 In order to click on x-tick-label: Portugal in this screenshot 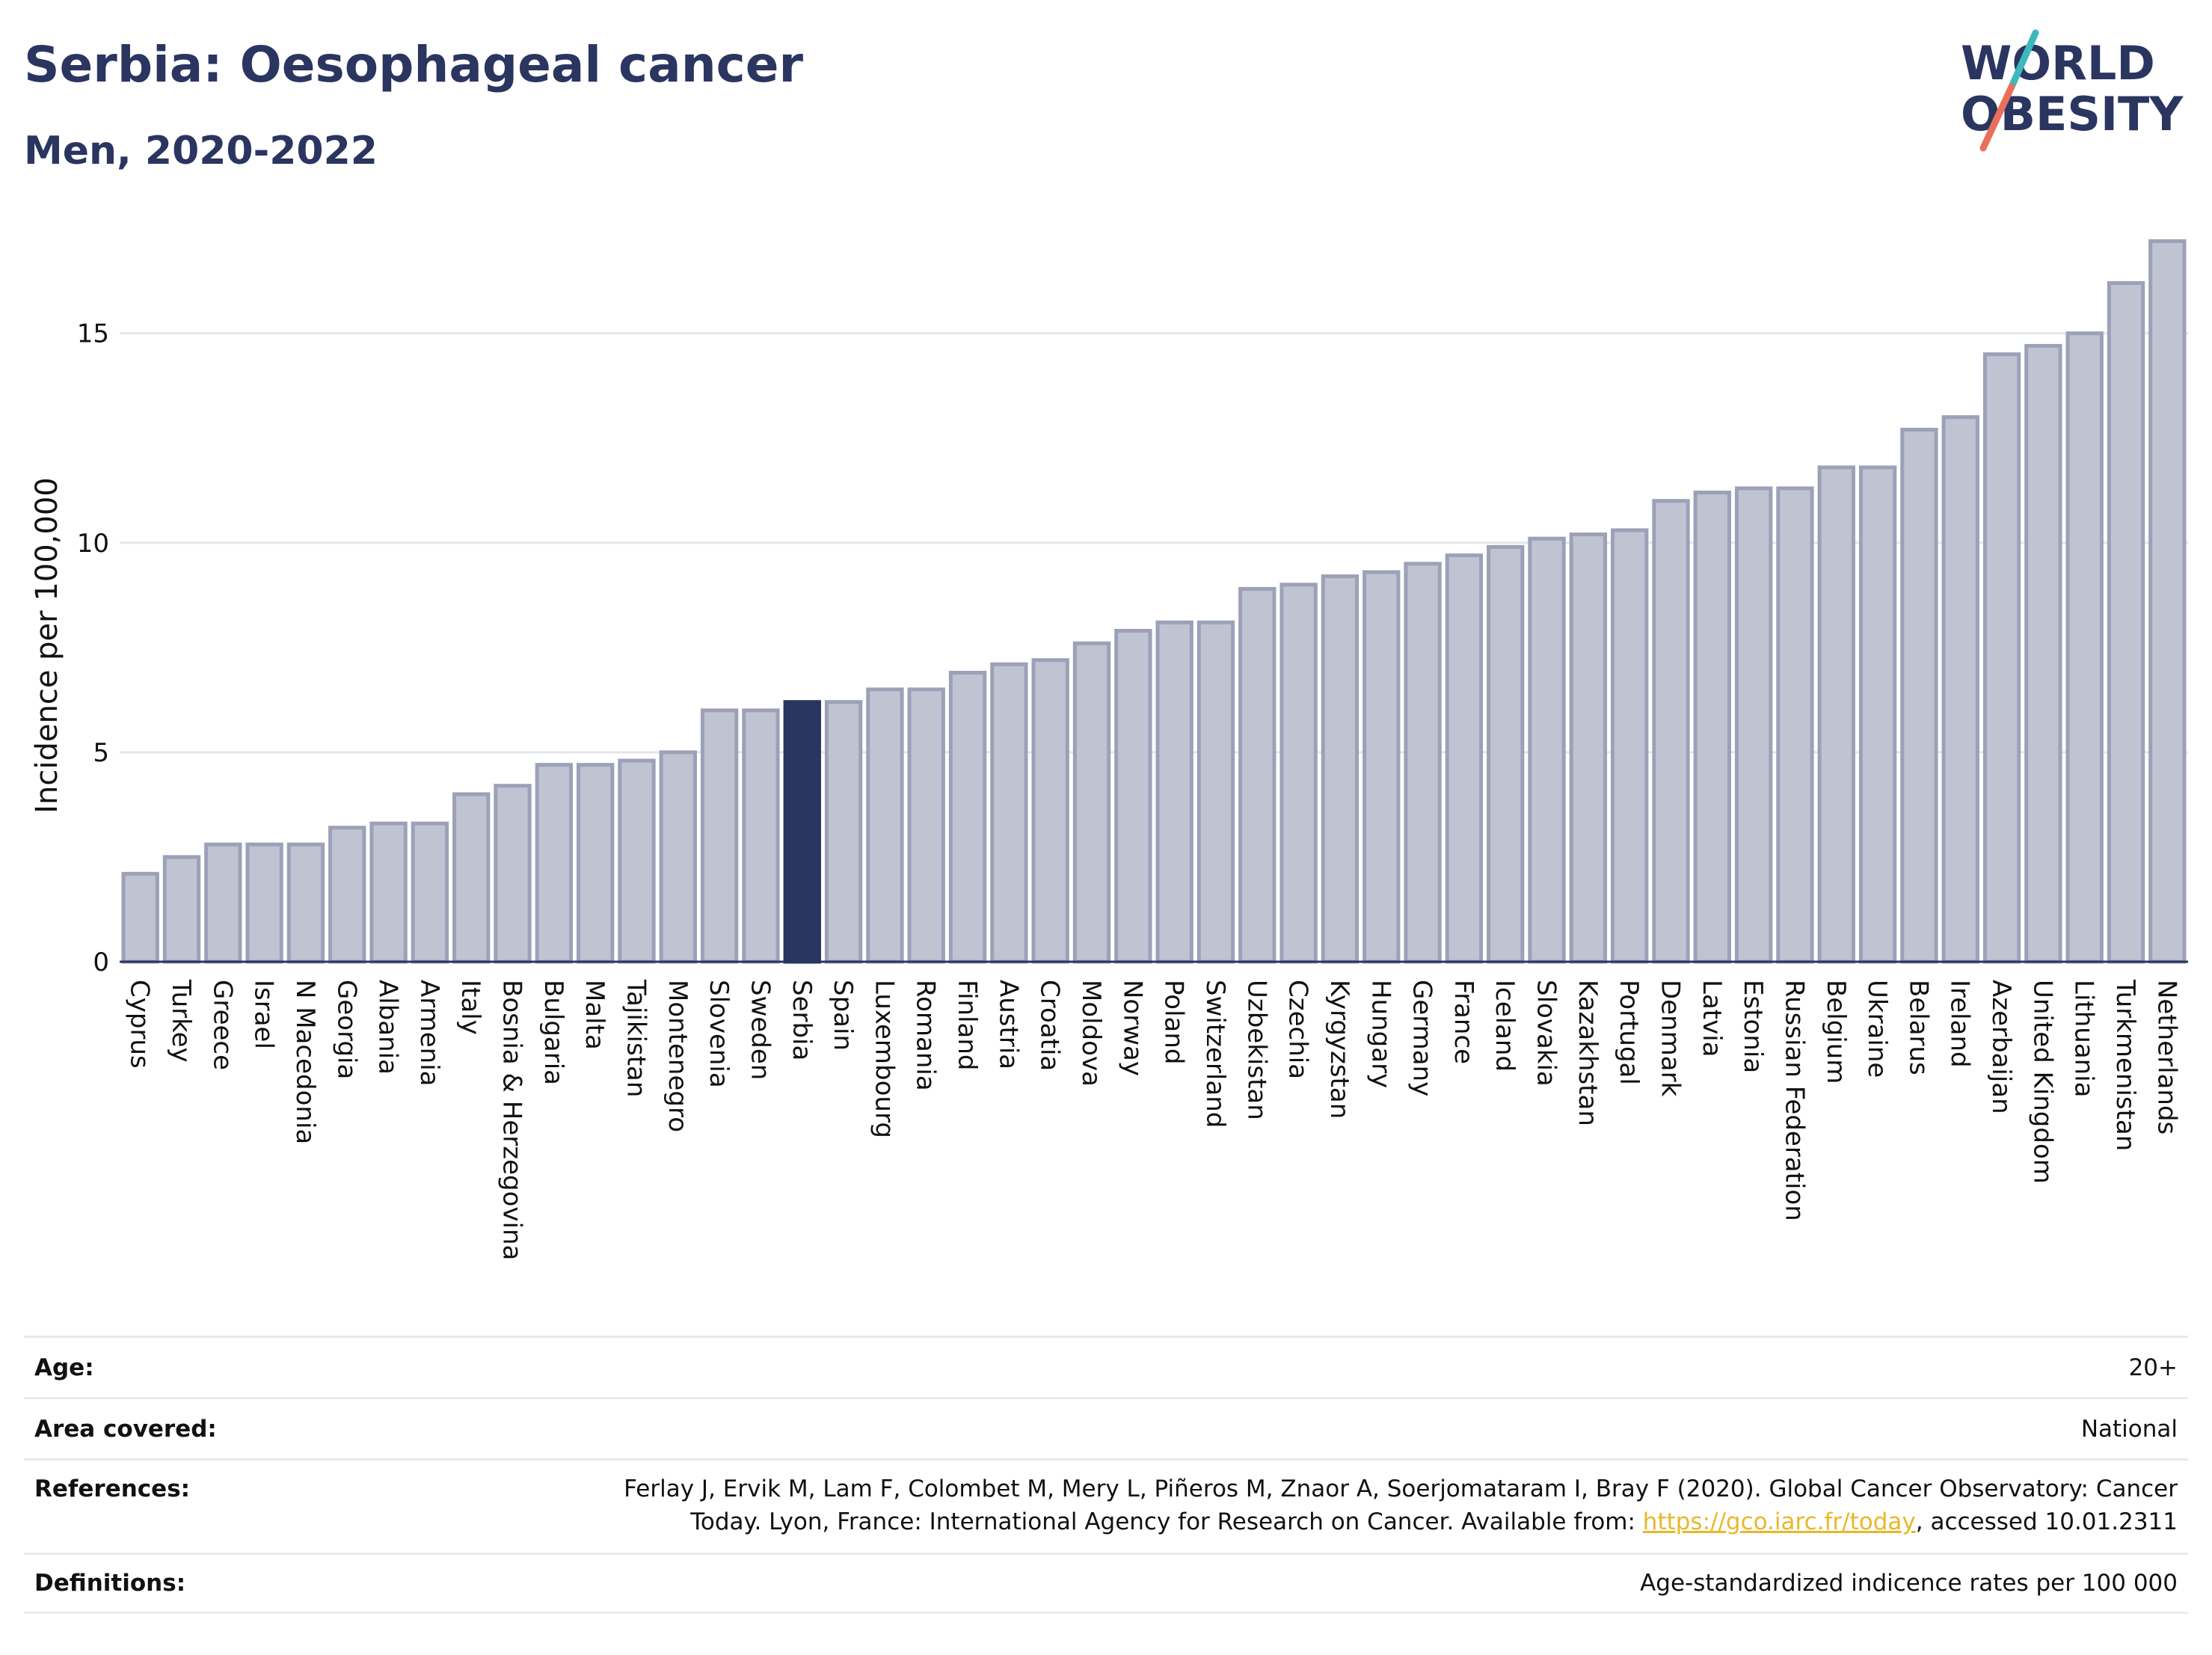, I will do `click(1629, 1032)`.